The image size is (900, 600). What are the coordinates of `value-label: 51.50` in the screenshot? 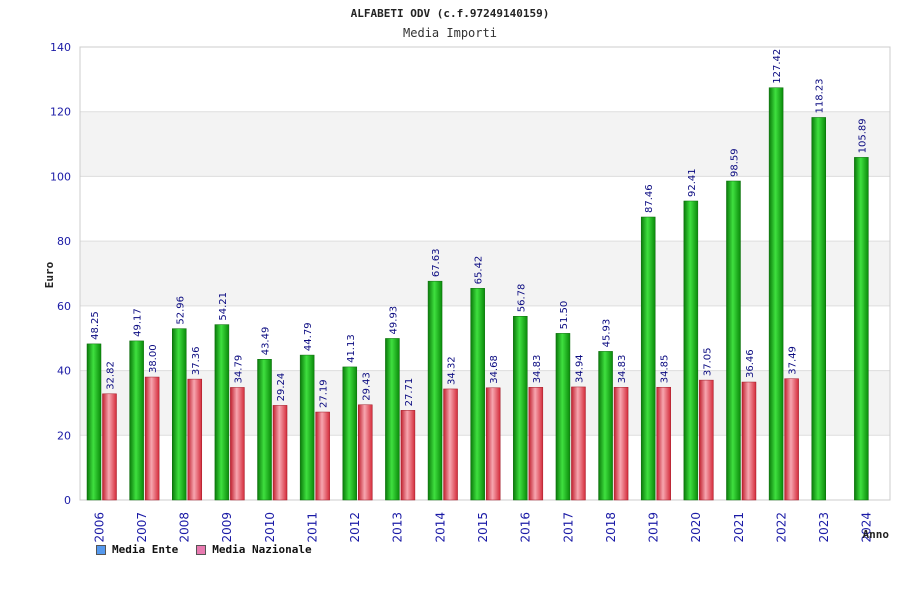 It's located at (564, 315).